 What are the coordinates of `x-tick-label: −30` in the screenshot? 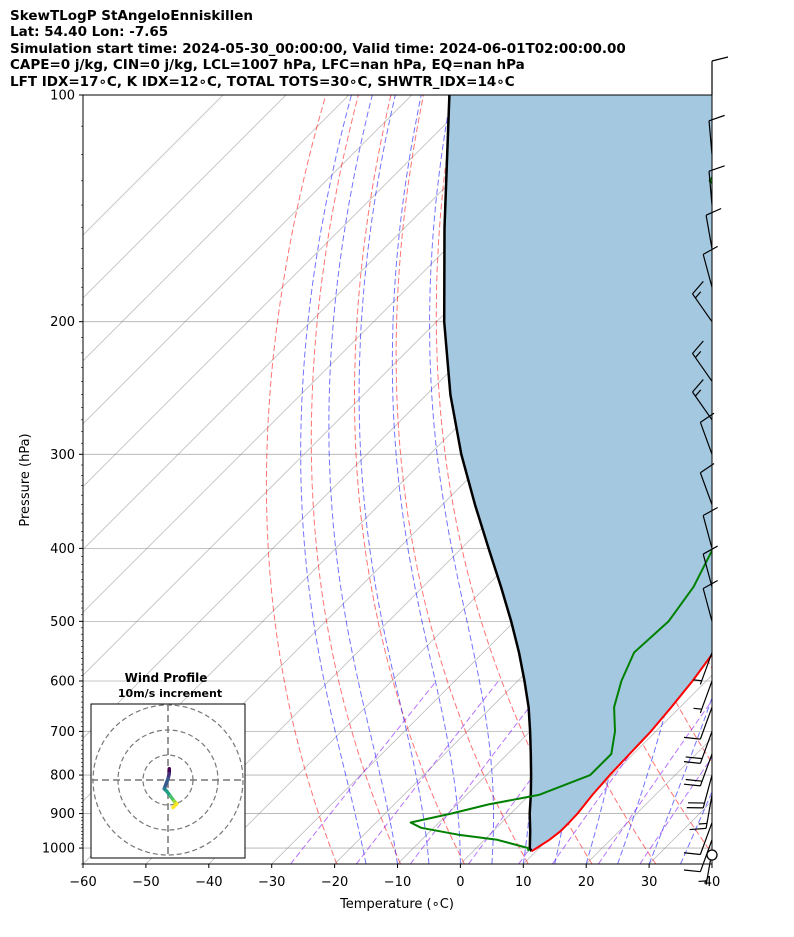 It's located at (271, 882).